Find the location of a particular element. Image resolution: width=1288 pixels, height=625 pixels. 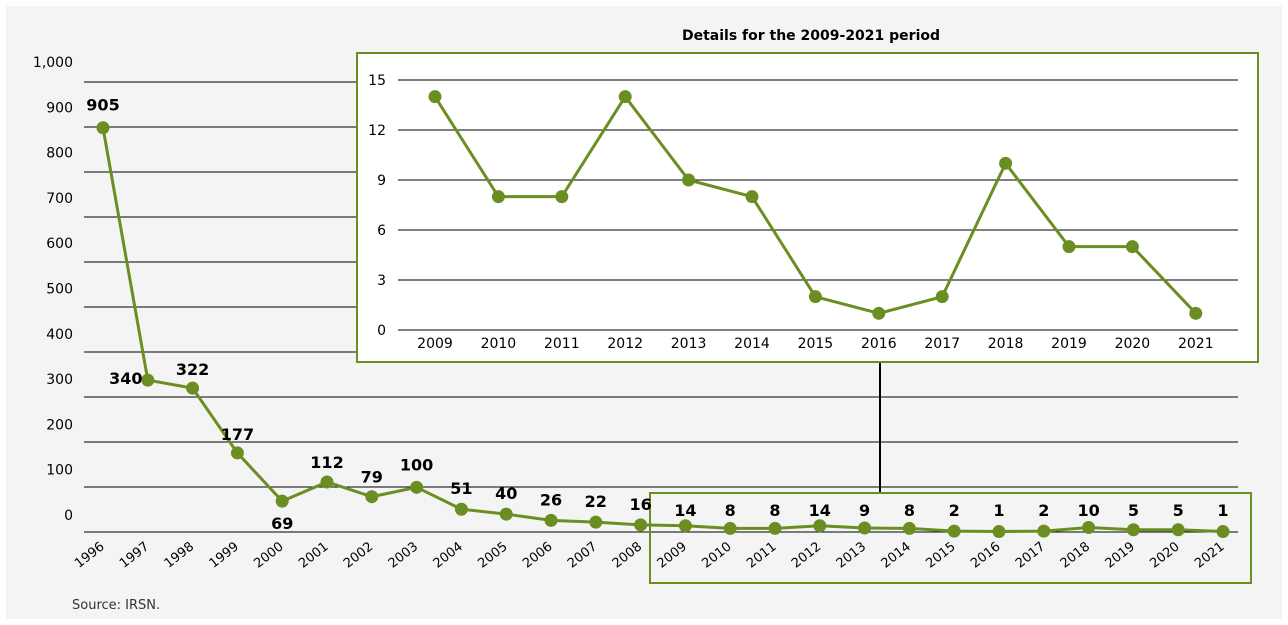

main-x-tick: 2013 is located at coordinates (851, 555).